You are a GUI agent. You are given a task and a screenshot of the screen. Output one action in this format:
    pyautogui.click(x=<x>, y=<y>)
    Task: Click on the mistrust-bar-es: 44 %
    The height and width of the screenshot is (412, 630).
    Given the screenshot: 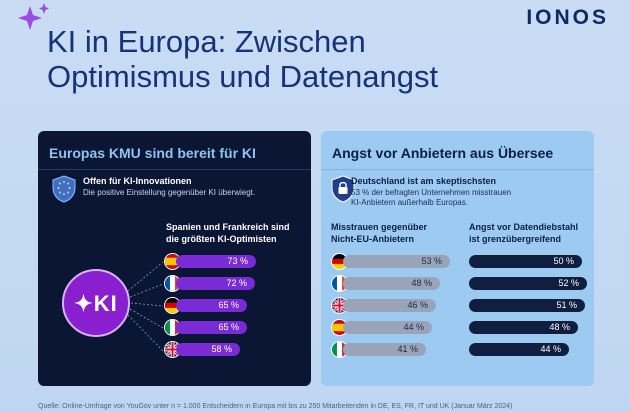 What is the action you would take?
    pyautogui.click(x=387, y=327)
    